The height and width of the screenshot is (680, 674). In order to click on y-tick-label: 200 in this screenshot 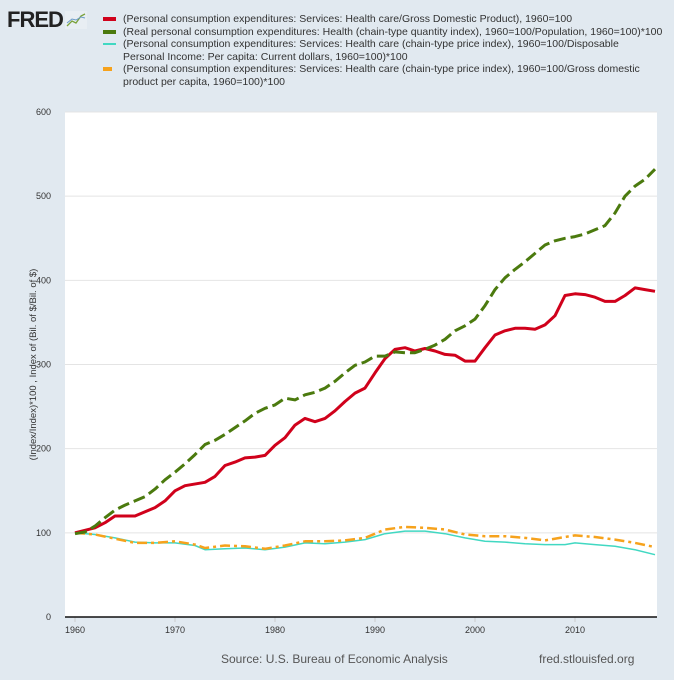, I will do `click(43, 449)`.